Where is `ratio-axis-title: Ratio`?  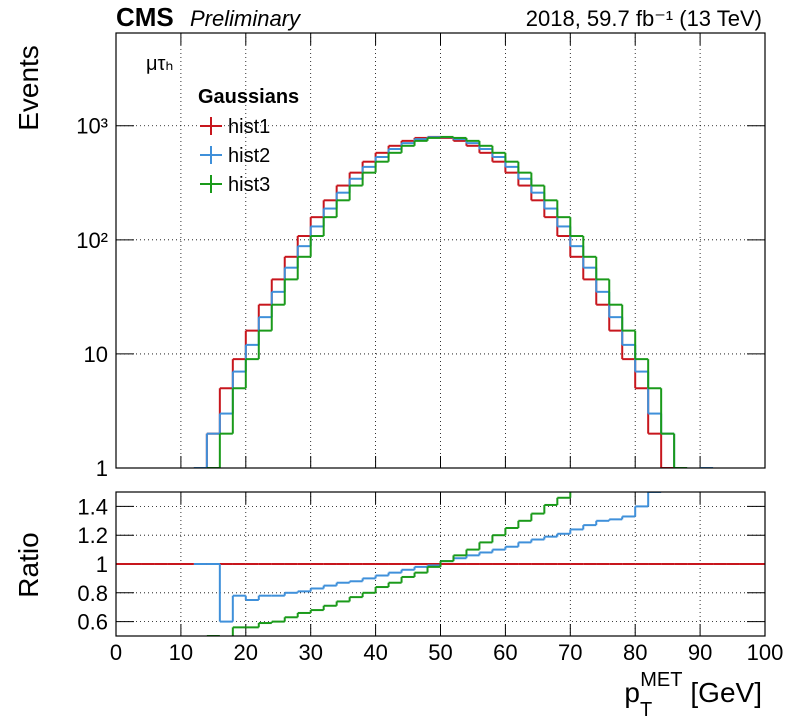 ratio-axis-title: Ratio is located at coordinates (28, 564).